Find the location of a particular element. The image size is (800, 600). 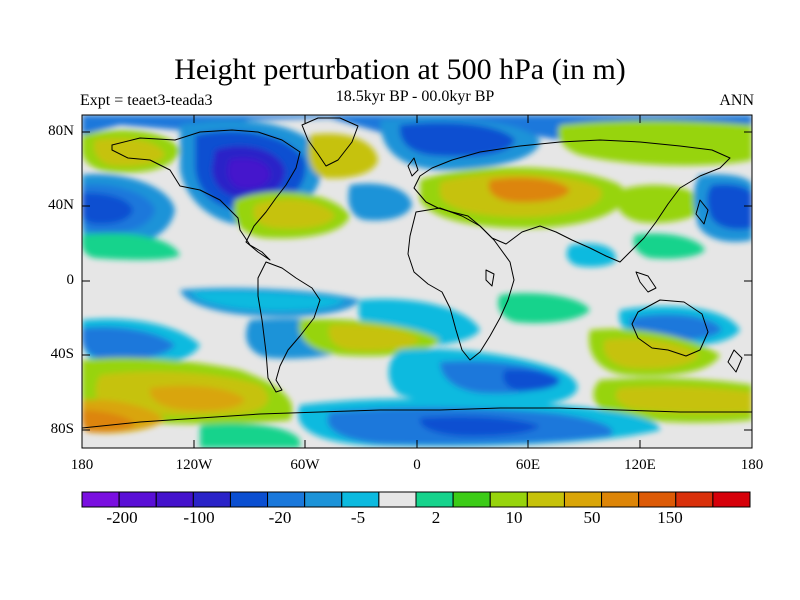

plot-title: Height perturbation at 500 hPa (in m) is located at coordinates (400, 69).